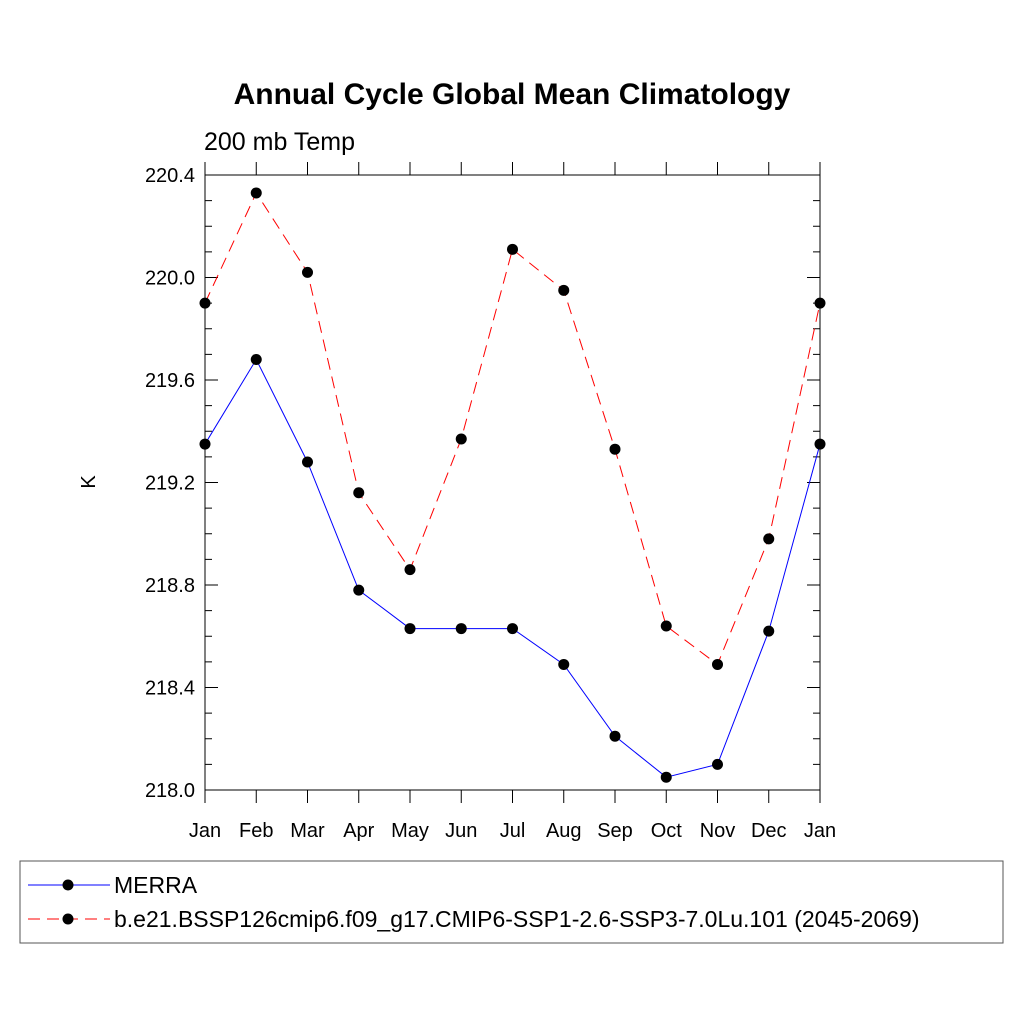 Image resolution: width=1024 pixels, height=1024 pixels. What do you see at coordinates (279, 142) in the screenshot?
I see `chart-subtitle: 200 mb Temp` at bounding box center [279, 142].